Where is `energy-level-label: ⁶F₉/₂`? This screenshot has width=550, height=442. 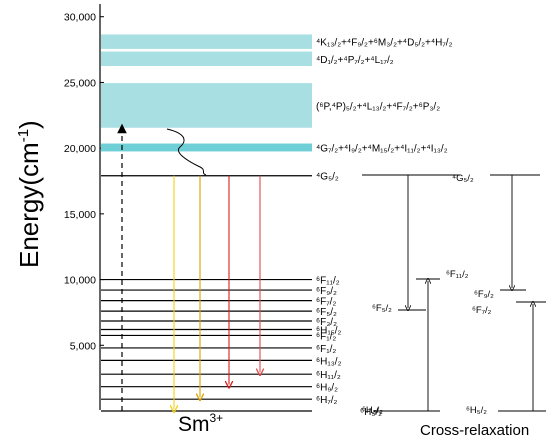
energy-level-label: ⁶F₉/₂ is located at coordinates (326, 291).